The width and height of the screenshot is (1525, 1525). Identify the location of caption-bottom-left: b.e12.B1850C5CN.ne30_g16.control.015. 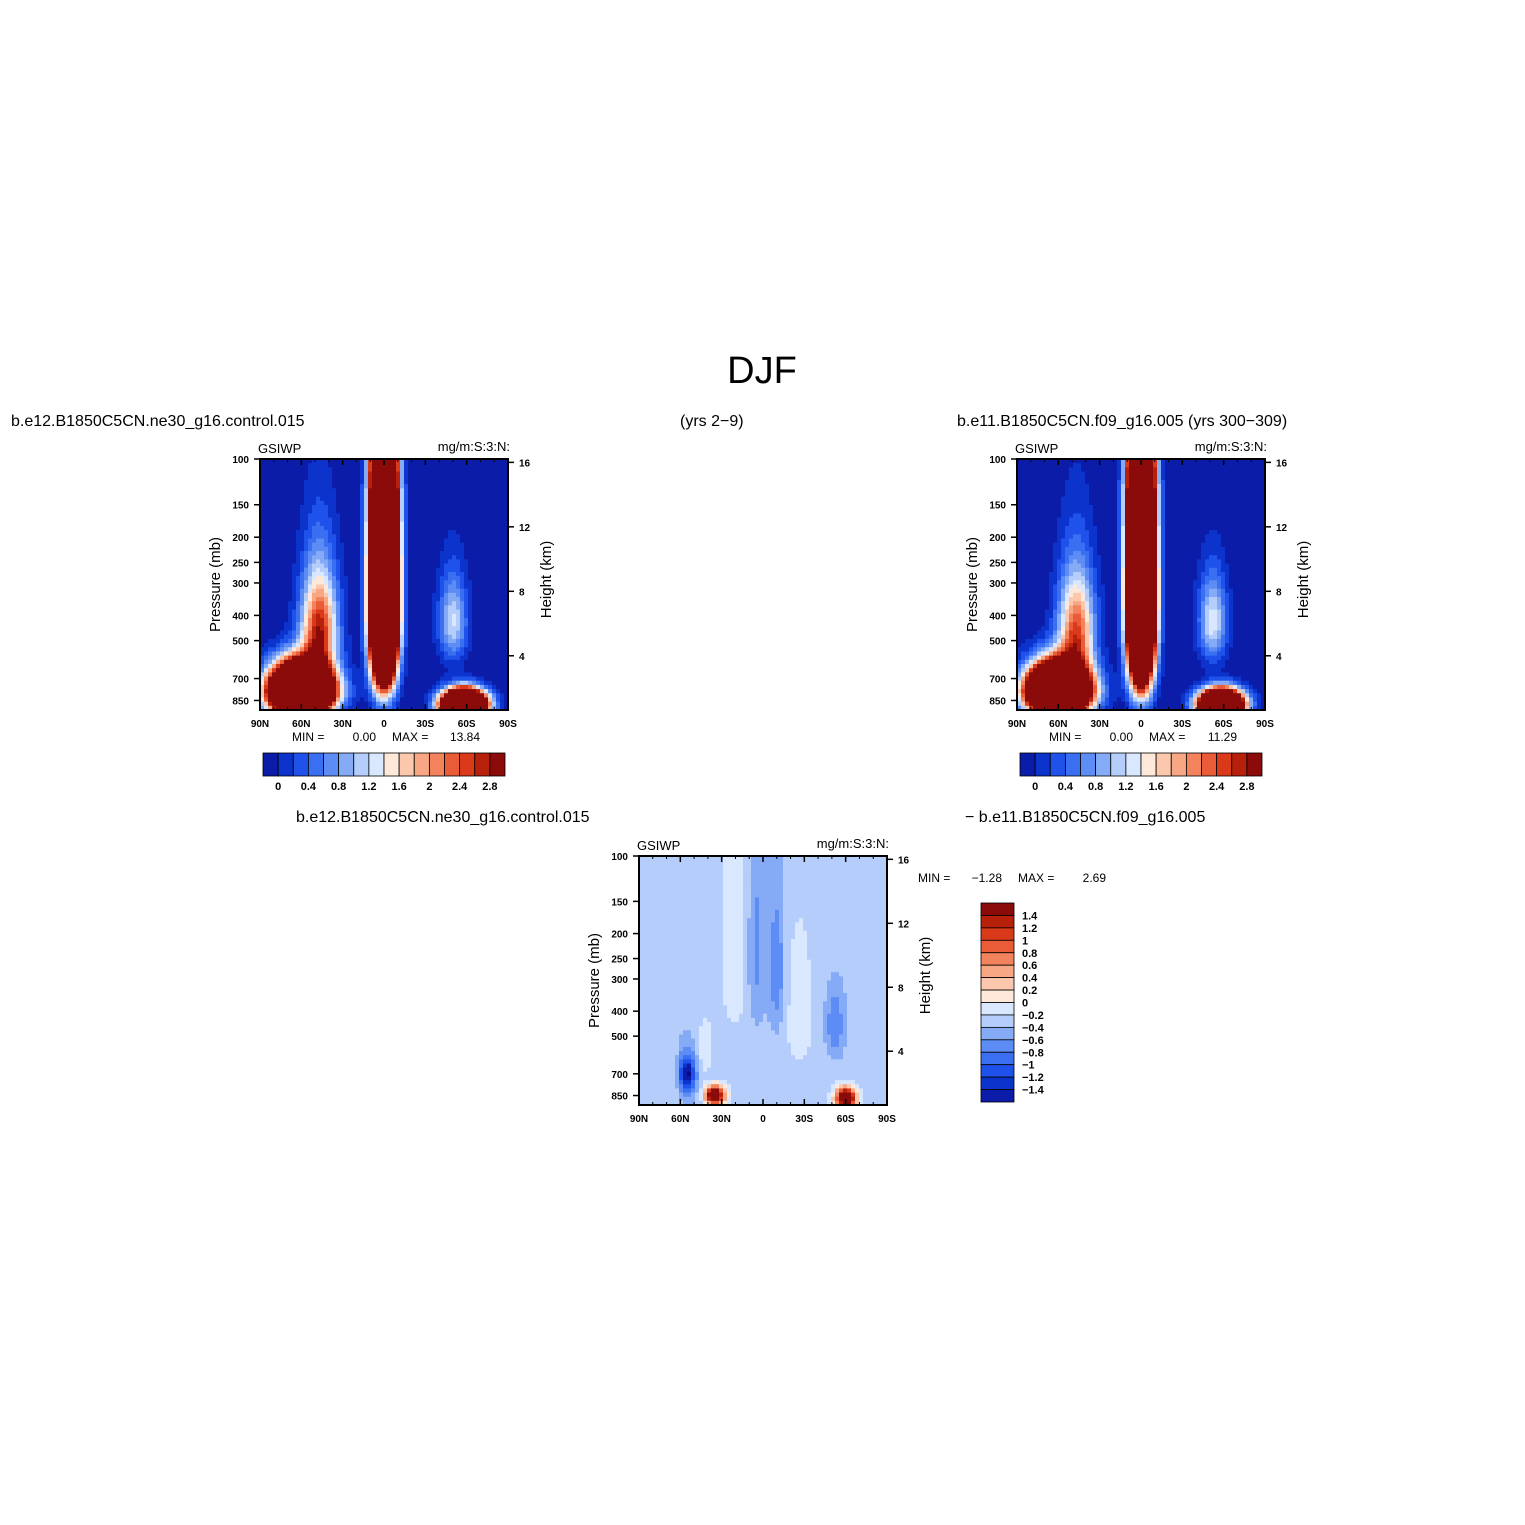
(443, 817).